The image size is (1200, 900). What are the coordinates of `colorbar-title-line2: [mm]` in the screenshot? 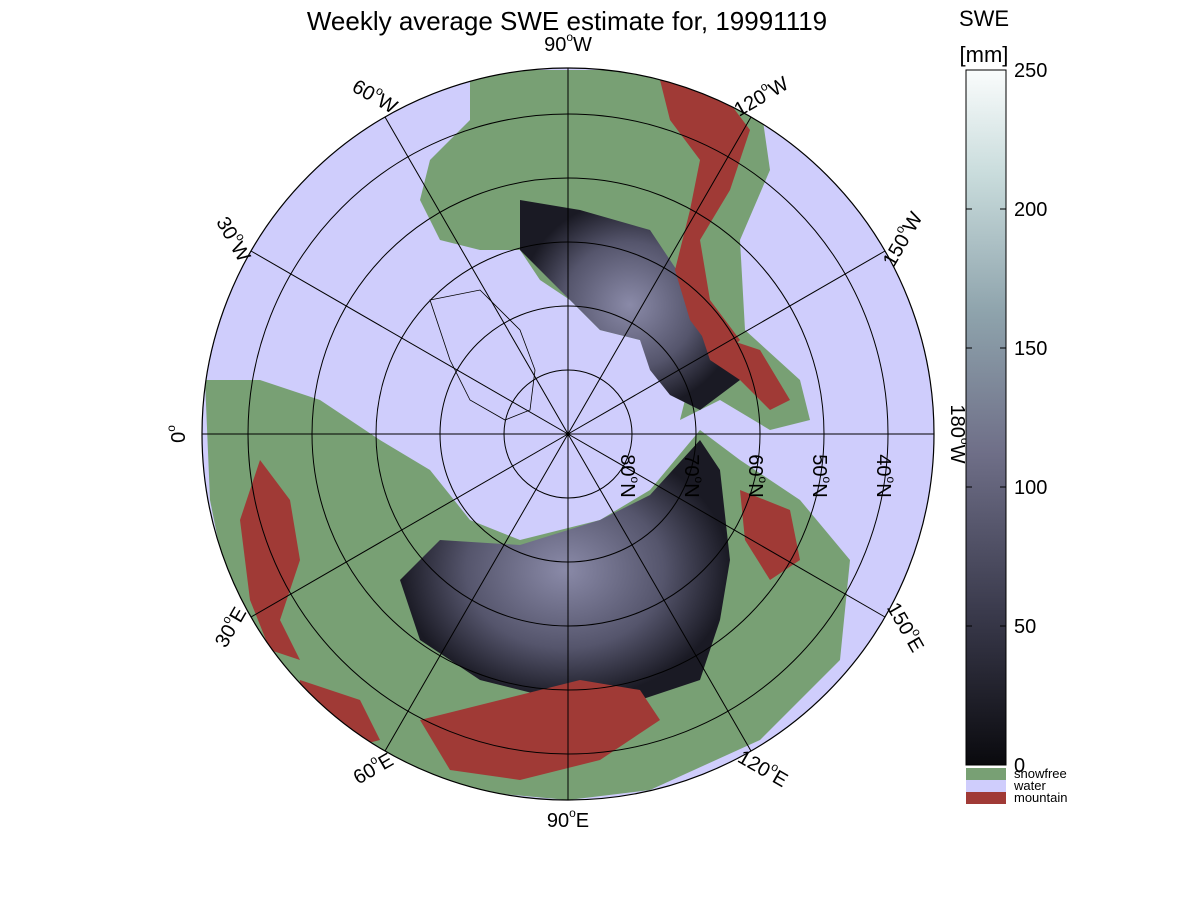 It's located at (984, 54).